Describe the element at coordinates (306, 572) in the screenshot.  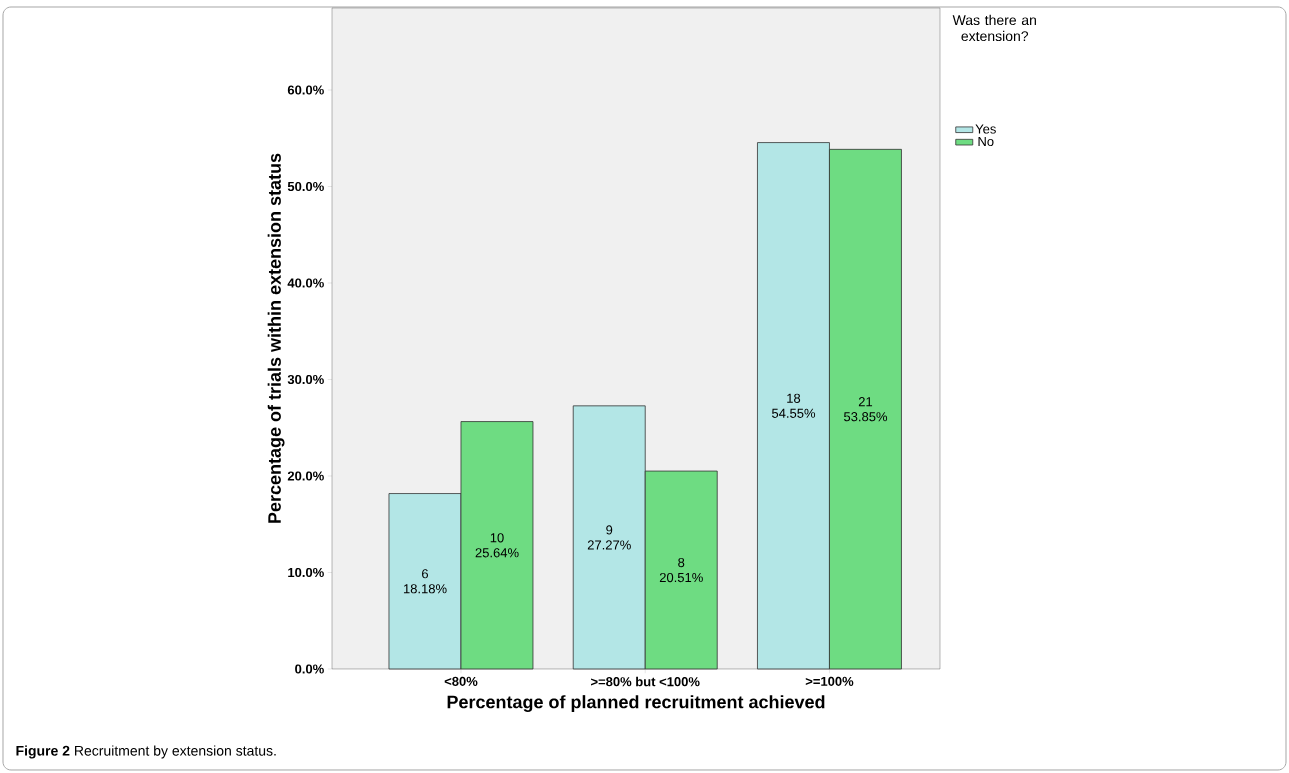
I see `y-tick-label: 10.0%` at that location.